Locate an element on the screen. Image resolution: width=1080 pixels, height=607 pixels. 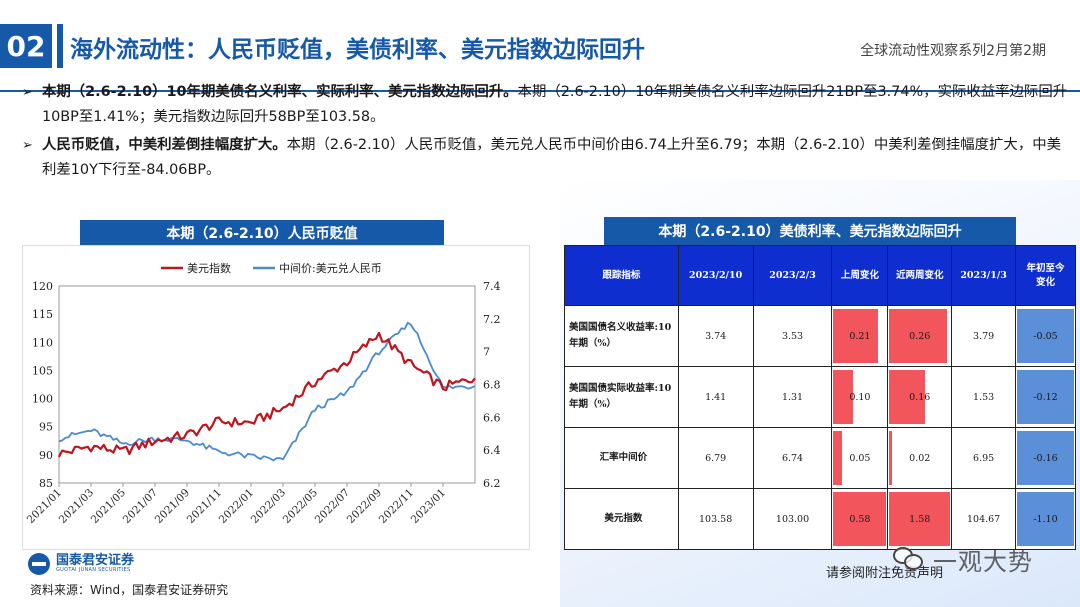
wechat-icon is located at coordinates (909, 559).